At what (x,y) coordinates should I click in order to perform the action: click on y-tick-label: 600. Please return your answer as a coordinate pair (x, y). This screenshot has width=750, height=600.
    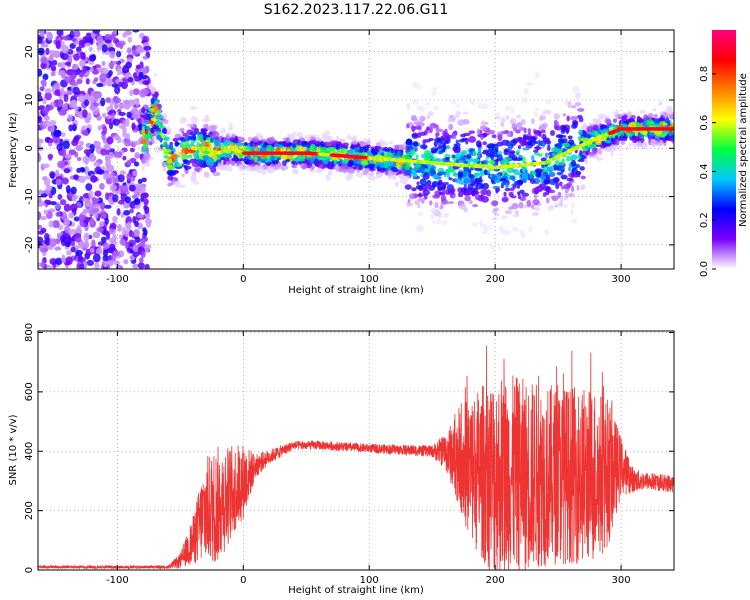
    Looking at the image, I should click on (29, 391).